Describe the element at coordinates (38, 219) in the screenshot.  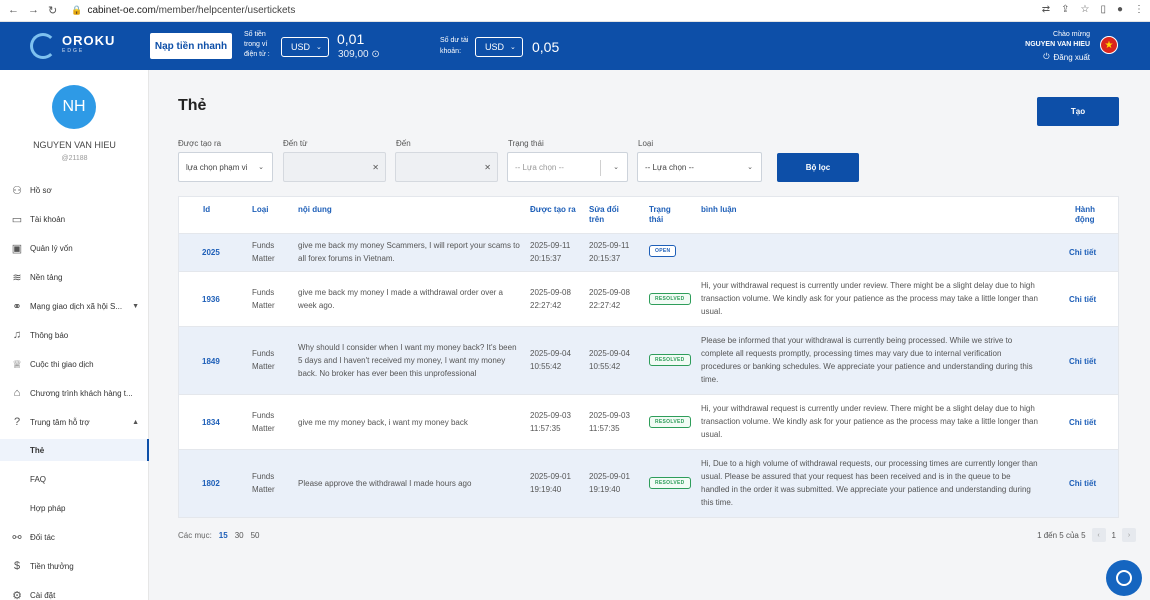
I see `sidebar-item-accounts: ▭ Tài khoản` at that location.